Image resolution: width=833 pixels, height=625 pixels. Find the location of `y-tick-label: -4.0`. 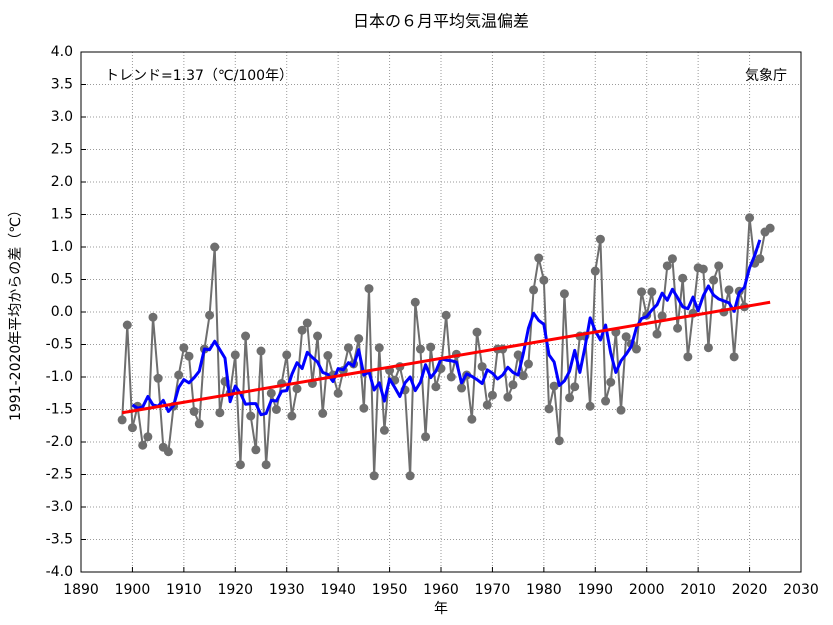

y-tick-label: -4.0 is located at coordinates (59, 572).